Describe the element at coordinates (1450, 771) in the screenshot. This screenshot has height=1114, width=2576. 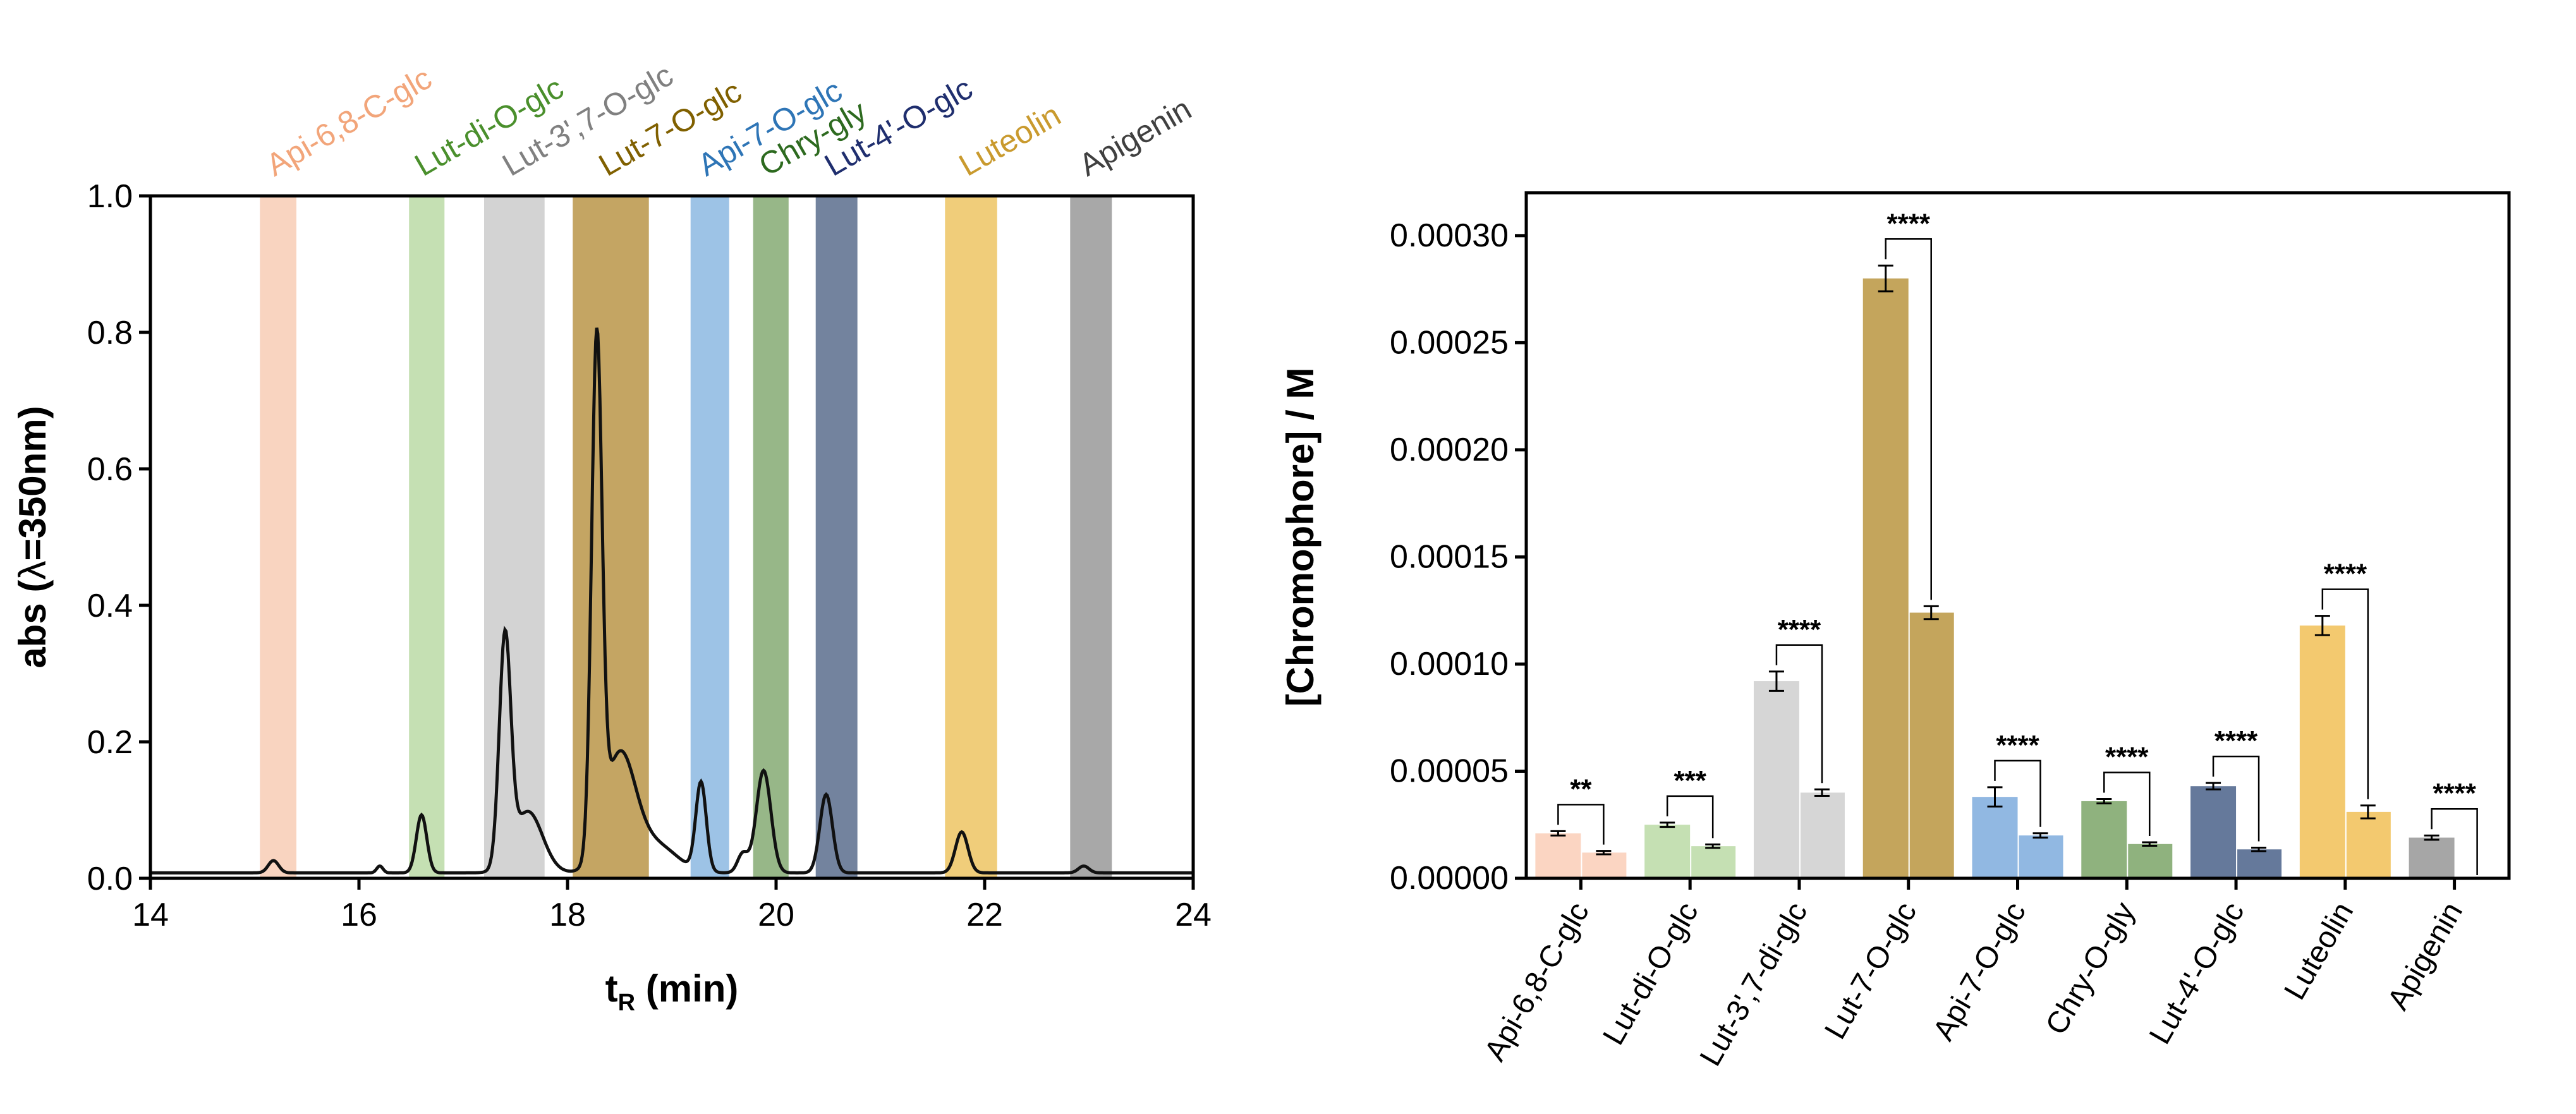
I see `y-tick-label: 0.00005` at that location.